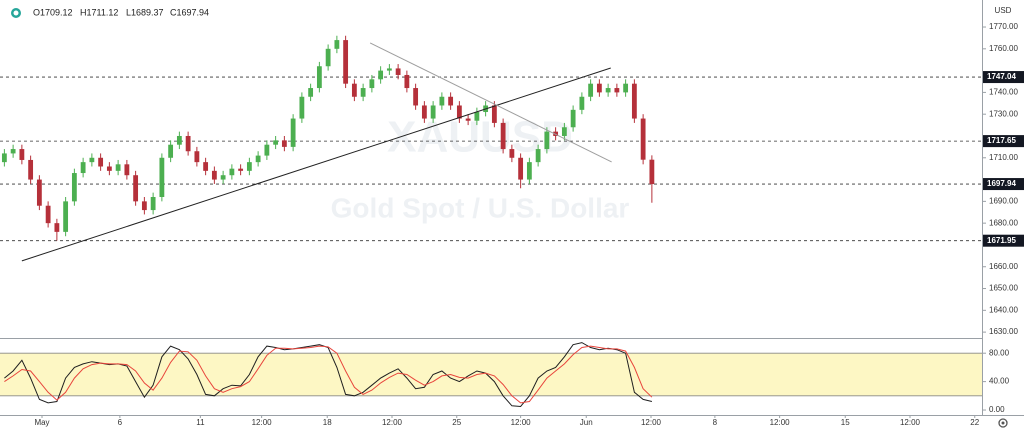 Image resolution: width=1024 pixels, height=431 pixels. What do you see at coordinates (1003, 331) in the screenshot?
I see `y-tick-label: 1630.00` at bounding box center [1003, 331].